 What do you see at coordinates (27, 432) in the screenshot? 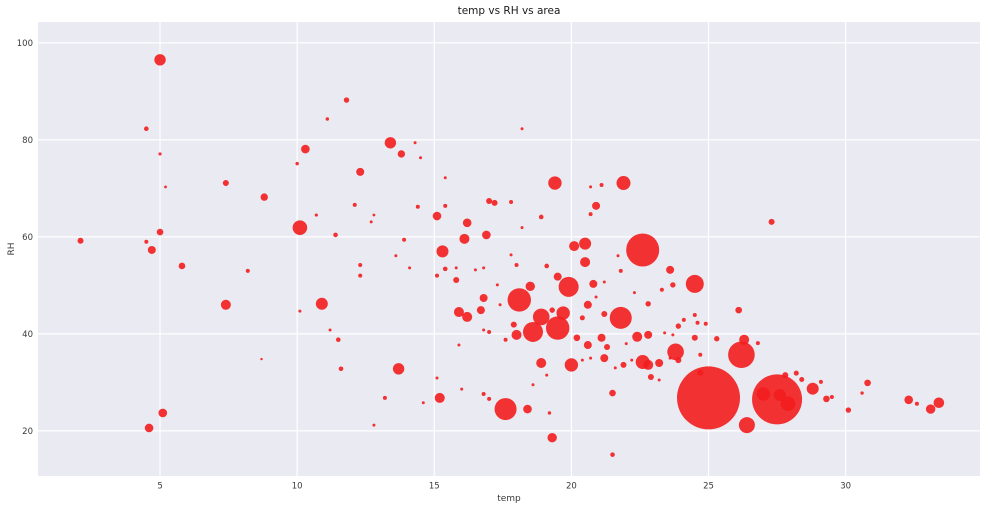
I see `y-tick-label: 20` at bounding box center [27, 432].